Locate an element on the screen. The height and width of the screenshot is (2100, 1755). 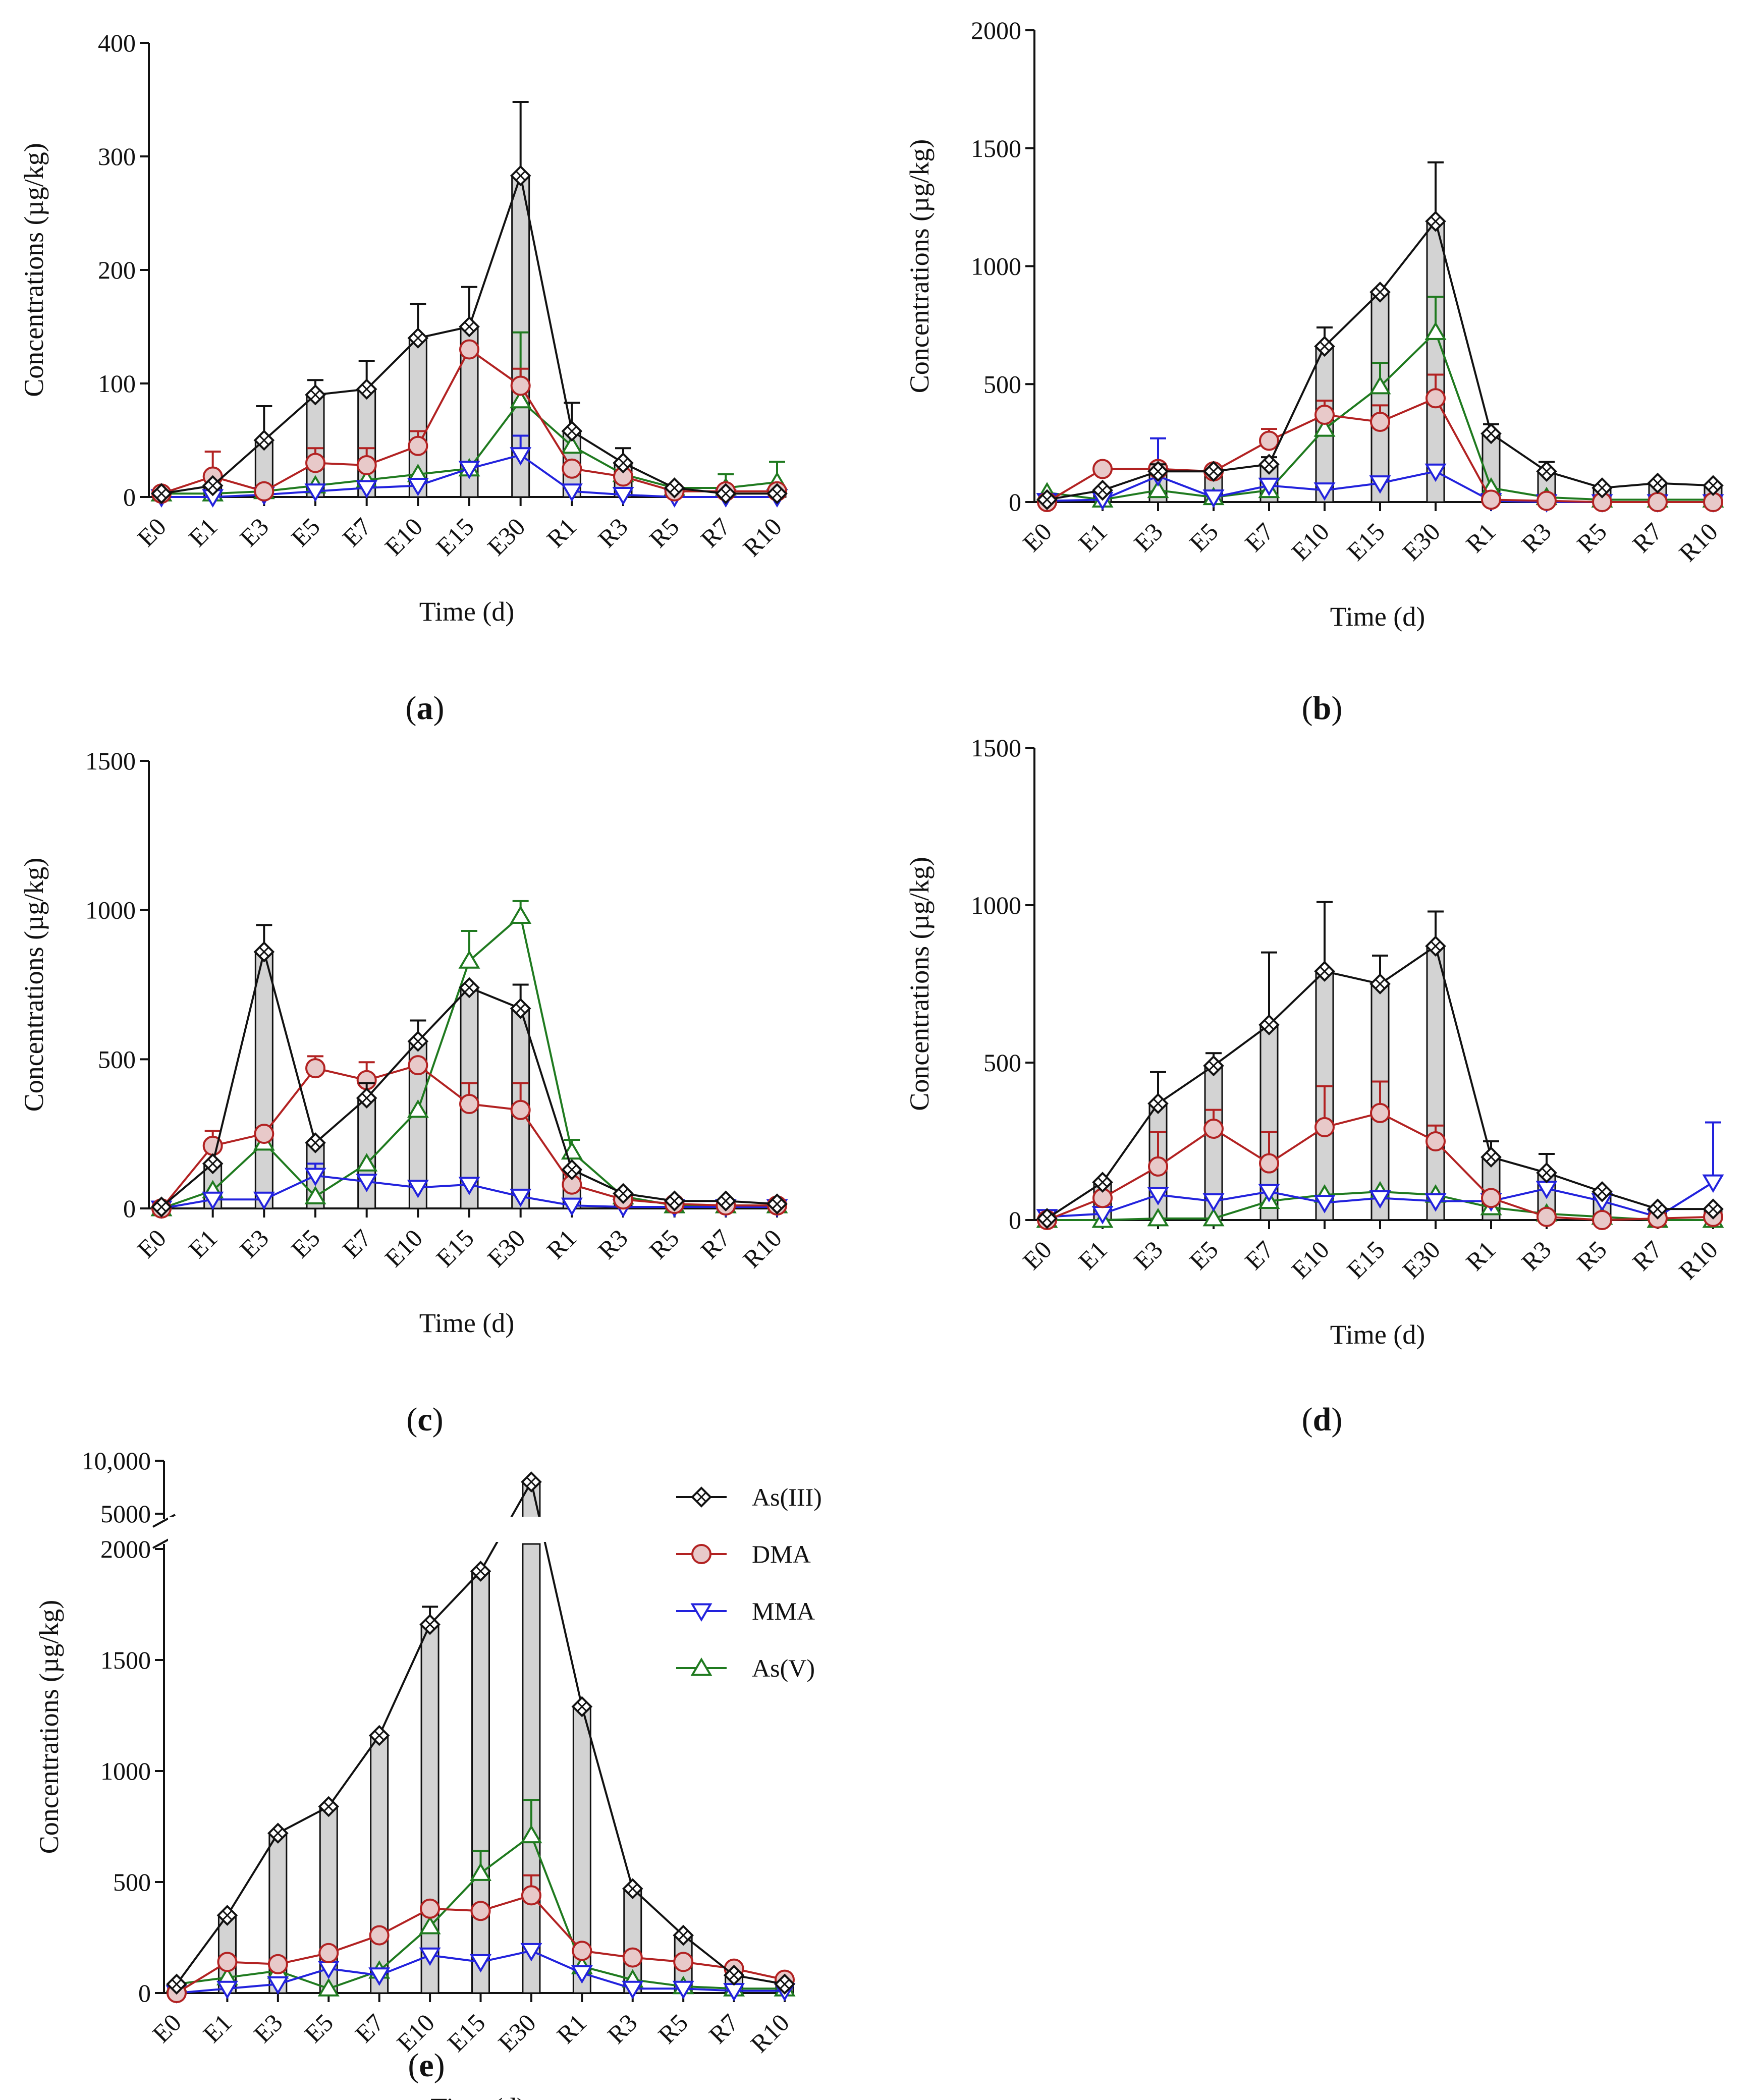
panel-label: (a) is located at coordinates (425, 708).